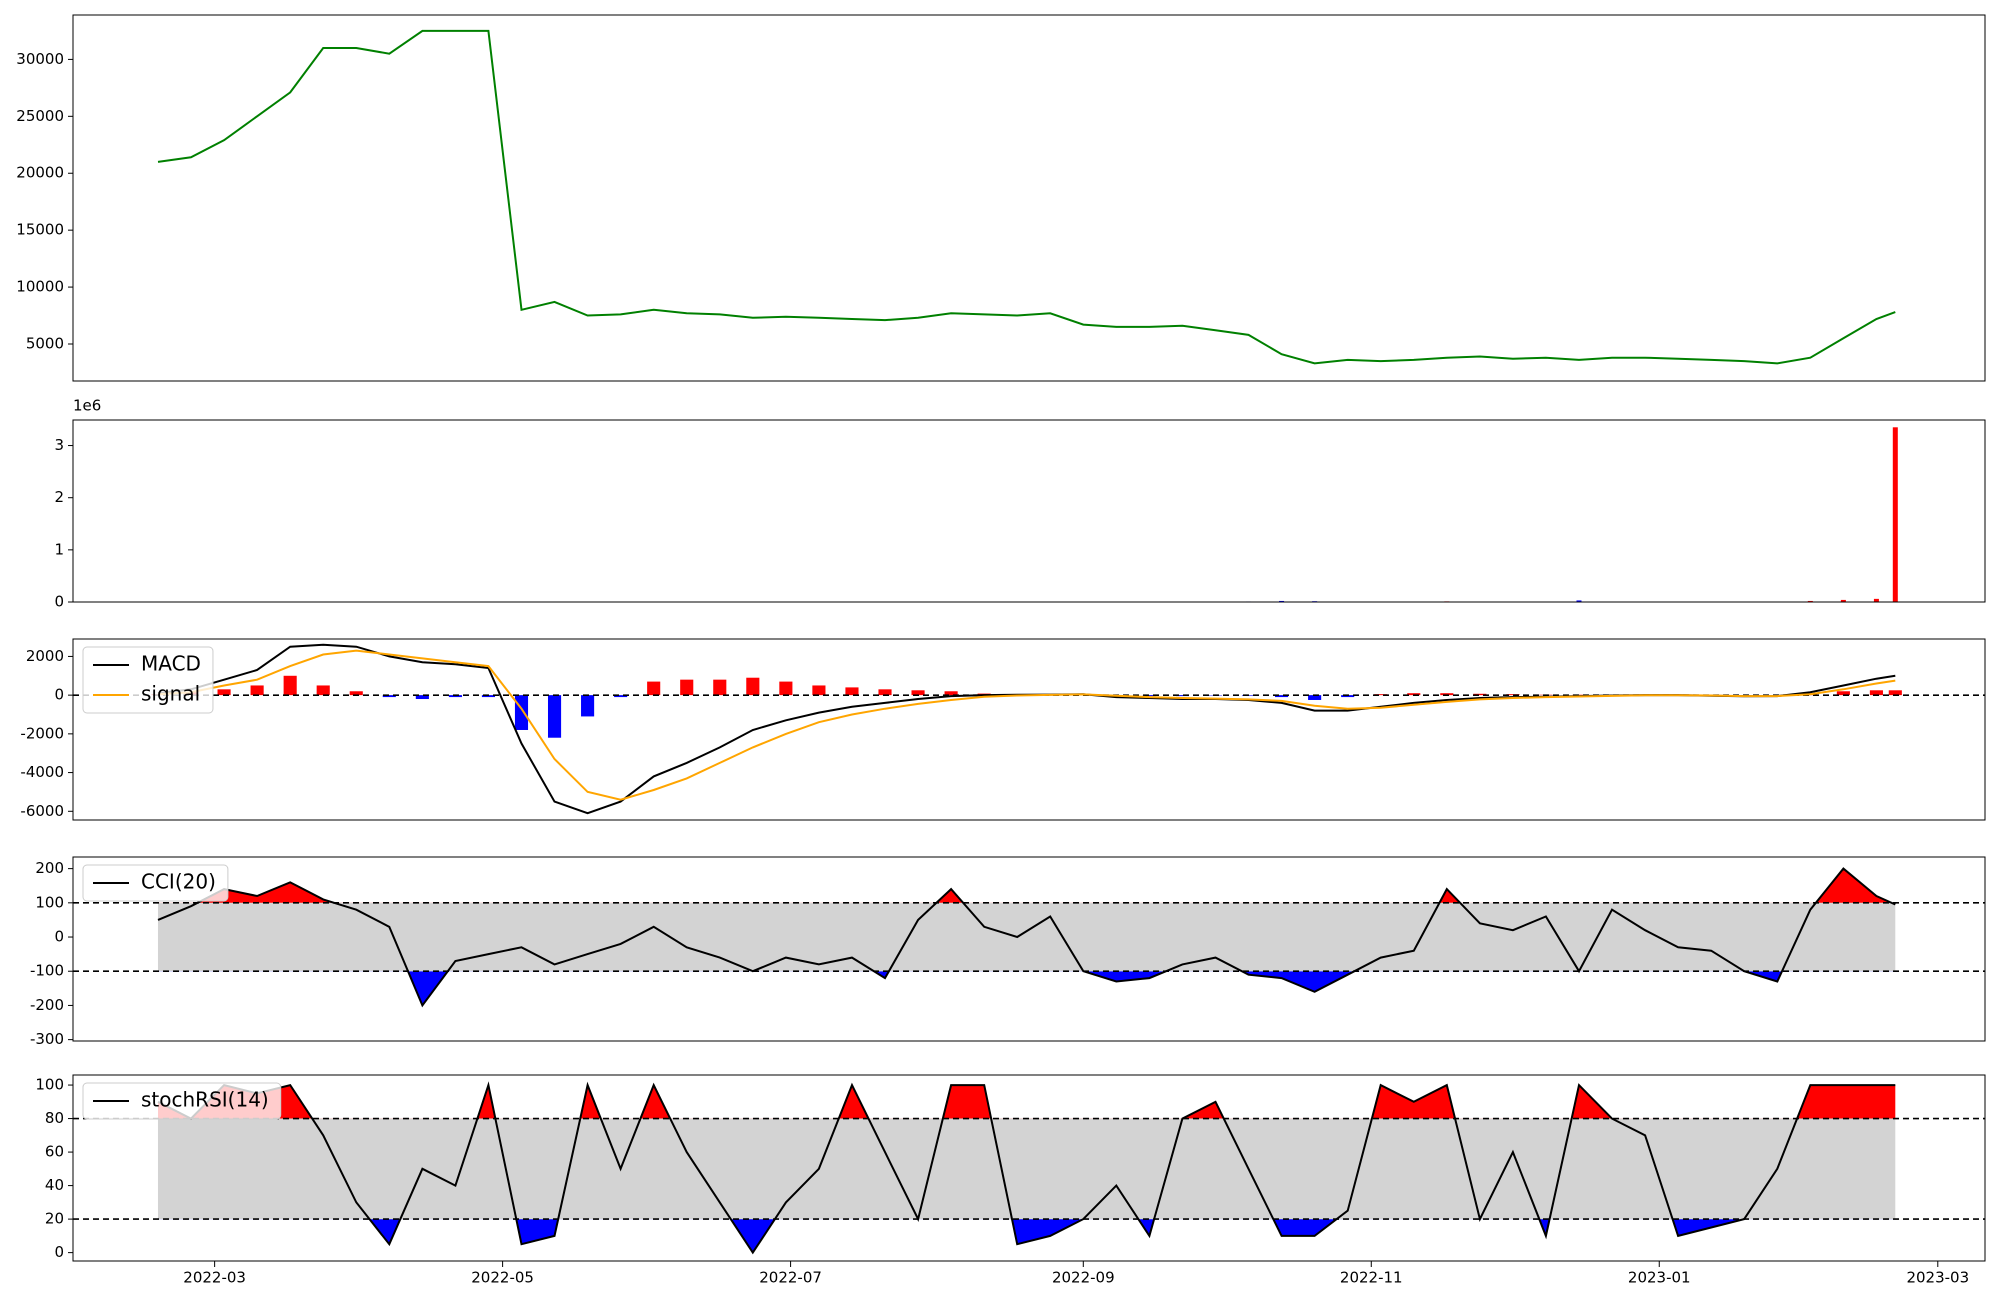  Describe the element at coordinates (47, 1005) in the screenshot. I see `y-tick-label: -200` at that location.